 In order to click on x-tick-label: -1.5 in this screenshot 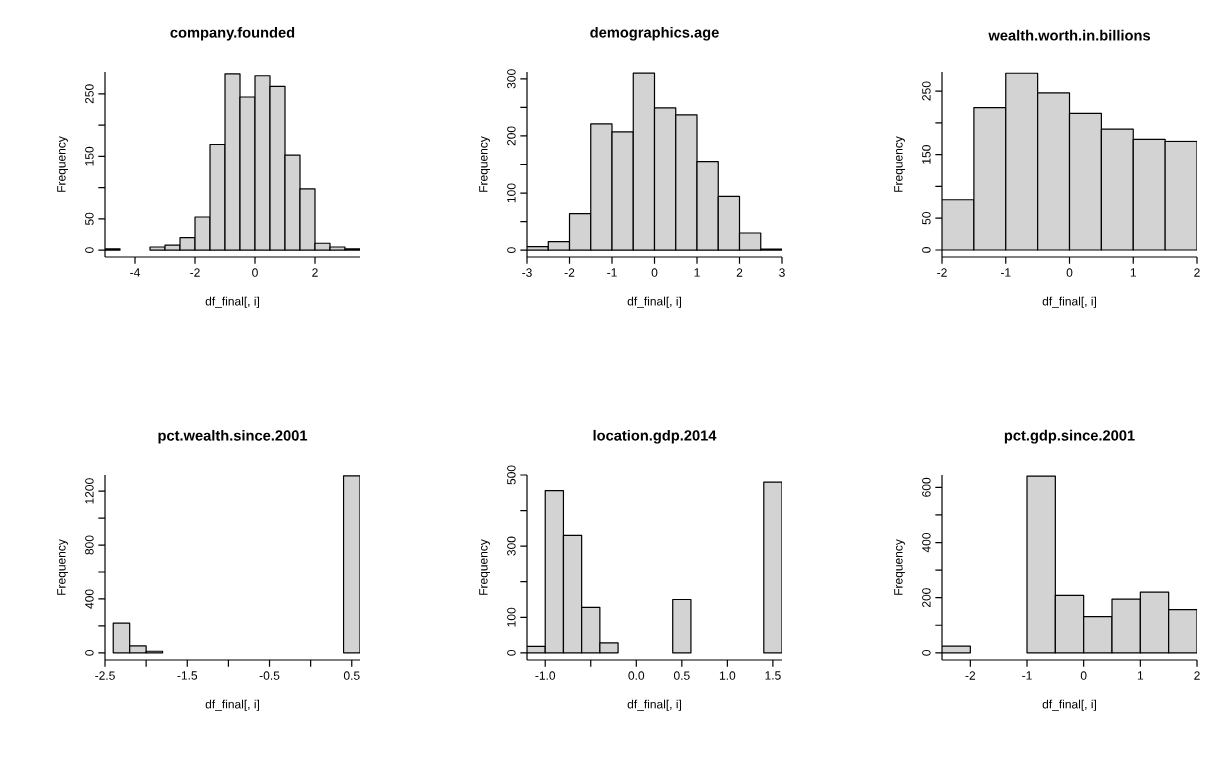, I will do `click(187, 675)`.